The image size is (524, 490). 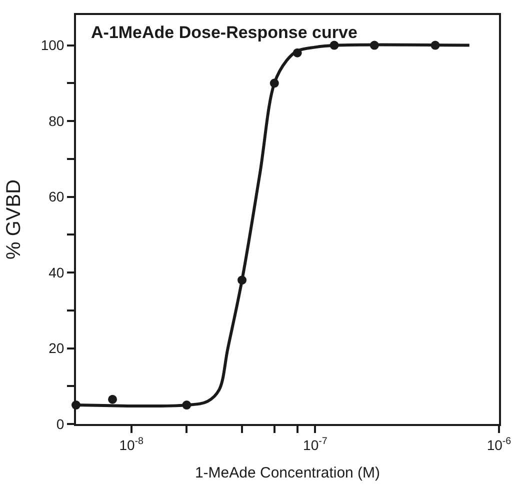 What do you see at coordinates (52, 45) in the screenshot?
I see `y-tick-label: 100` at bounding box center [52, 45].